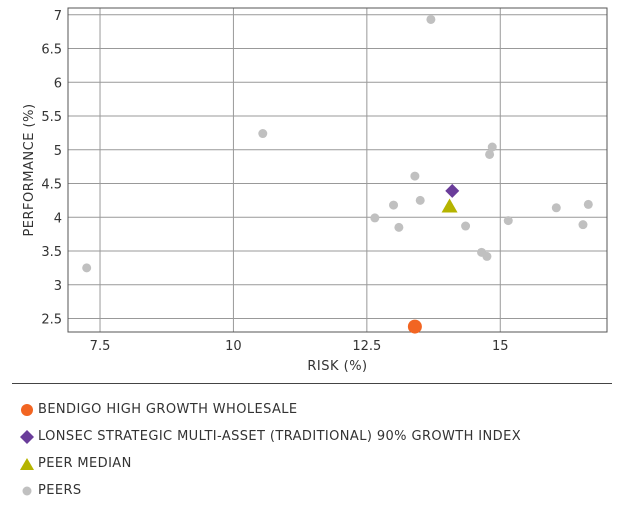 The height and width of the screenshot is (522, 618). I want to click on legend-item-median: PEER MEDIAN, so click(310, 463).